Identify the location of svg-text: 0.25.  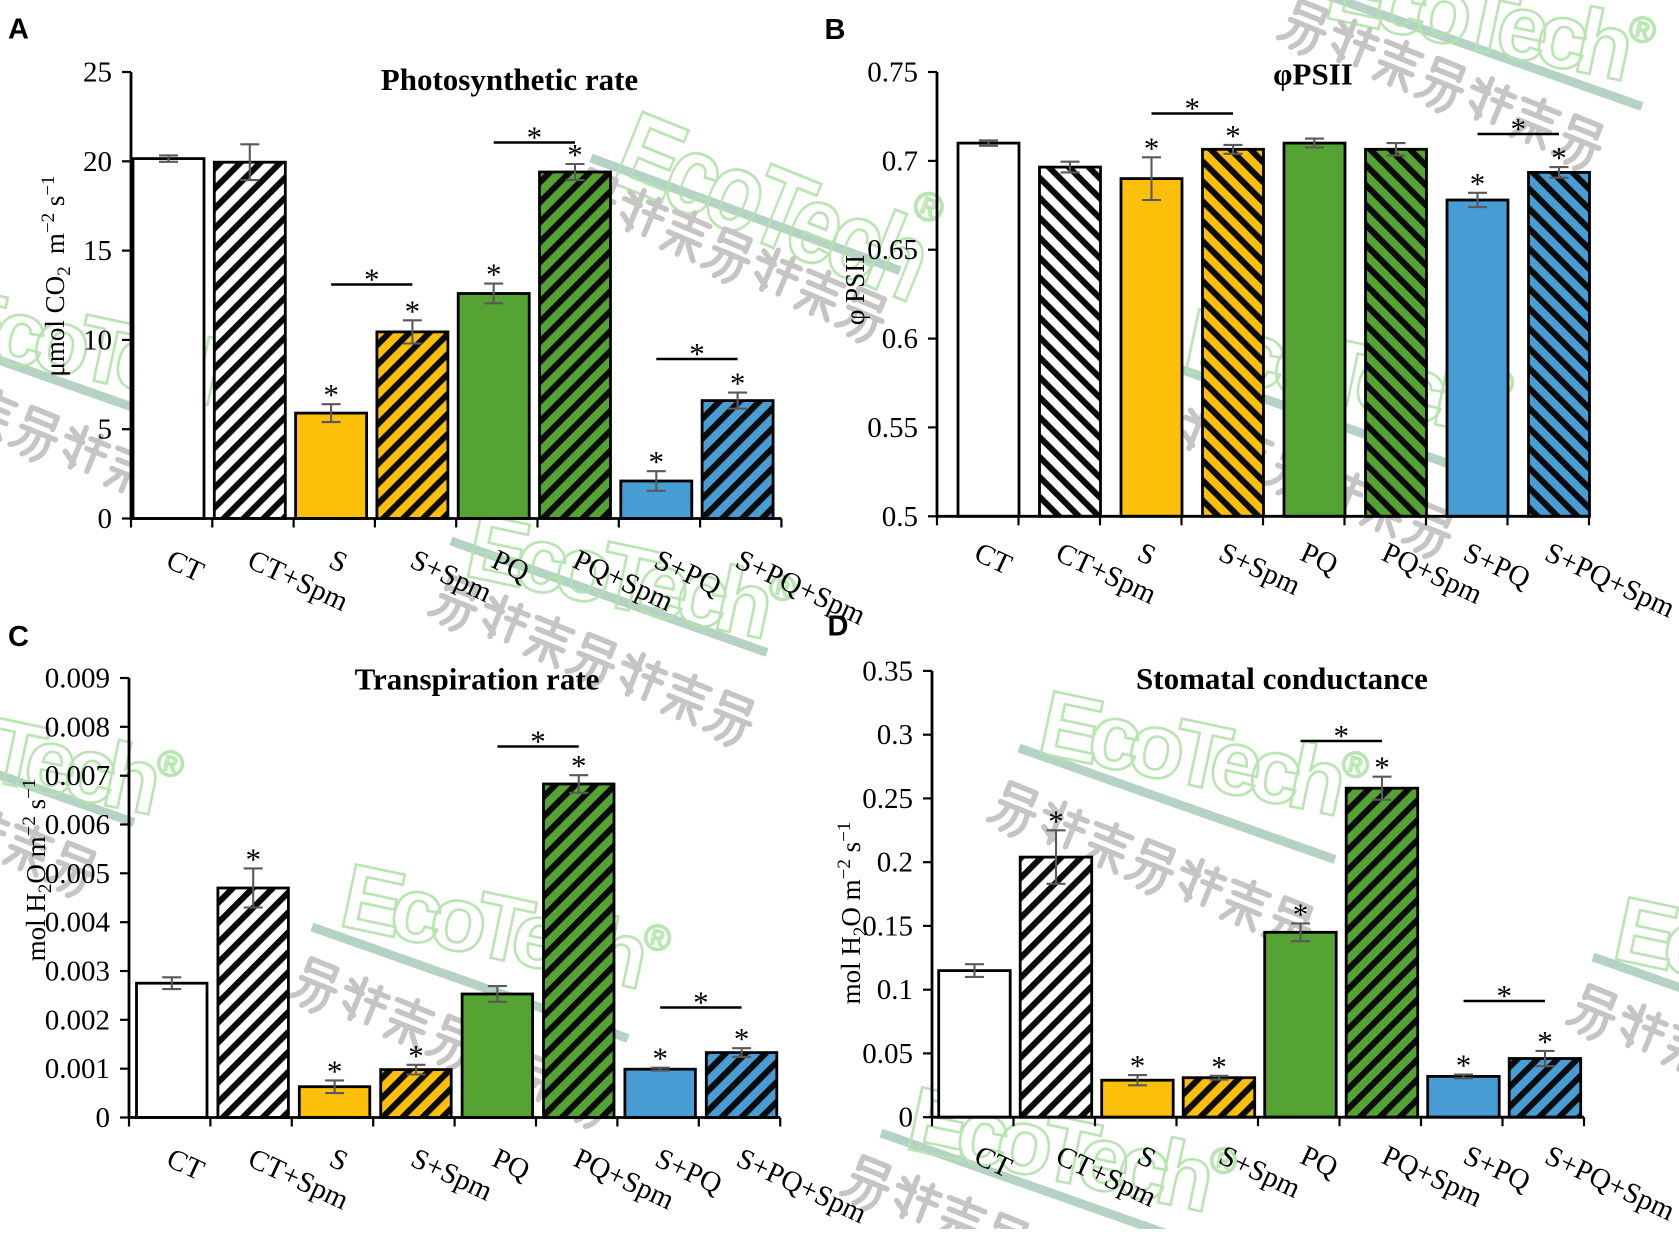
(887, 799).